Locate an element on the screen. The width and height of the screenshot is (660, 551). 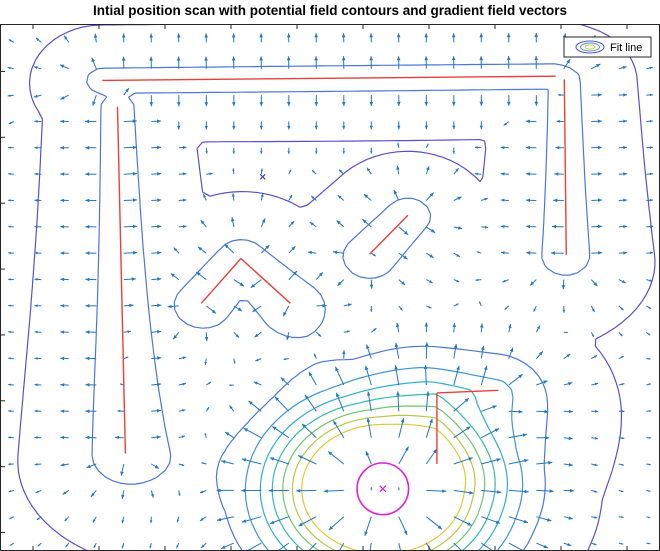
legend-swatch-inner is located at coordinates (590, 47).